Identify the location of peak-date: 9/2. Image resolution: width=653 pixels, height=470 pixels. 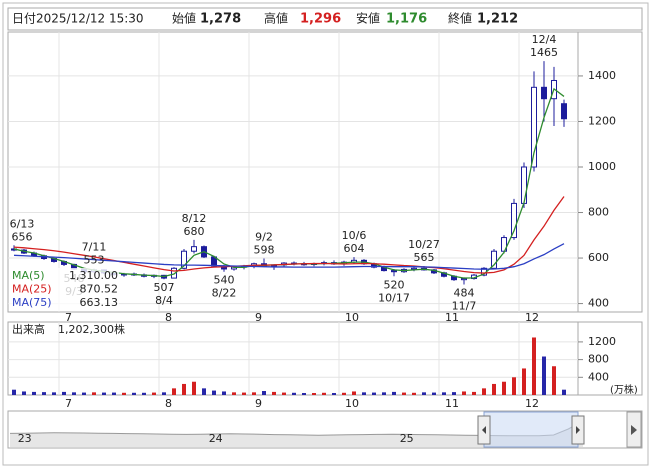
(264, 237).